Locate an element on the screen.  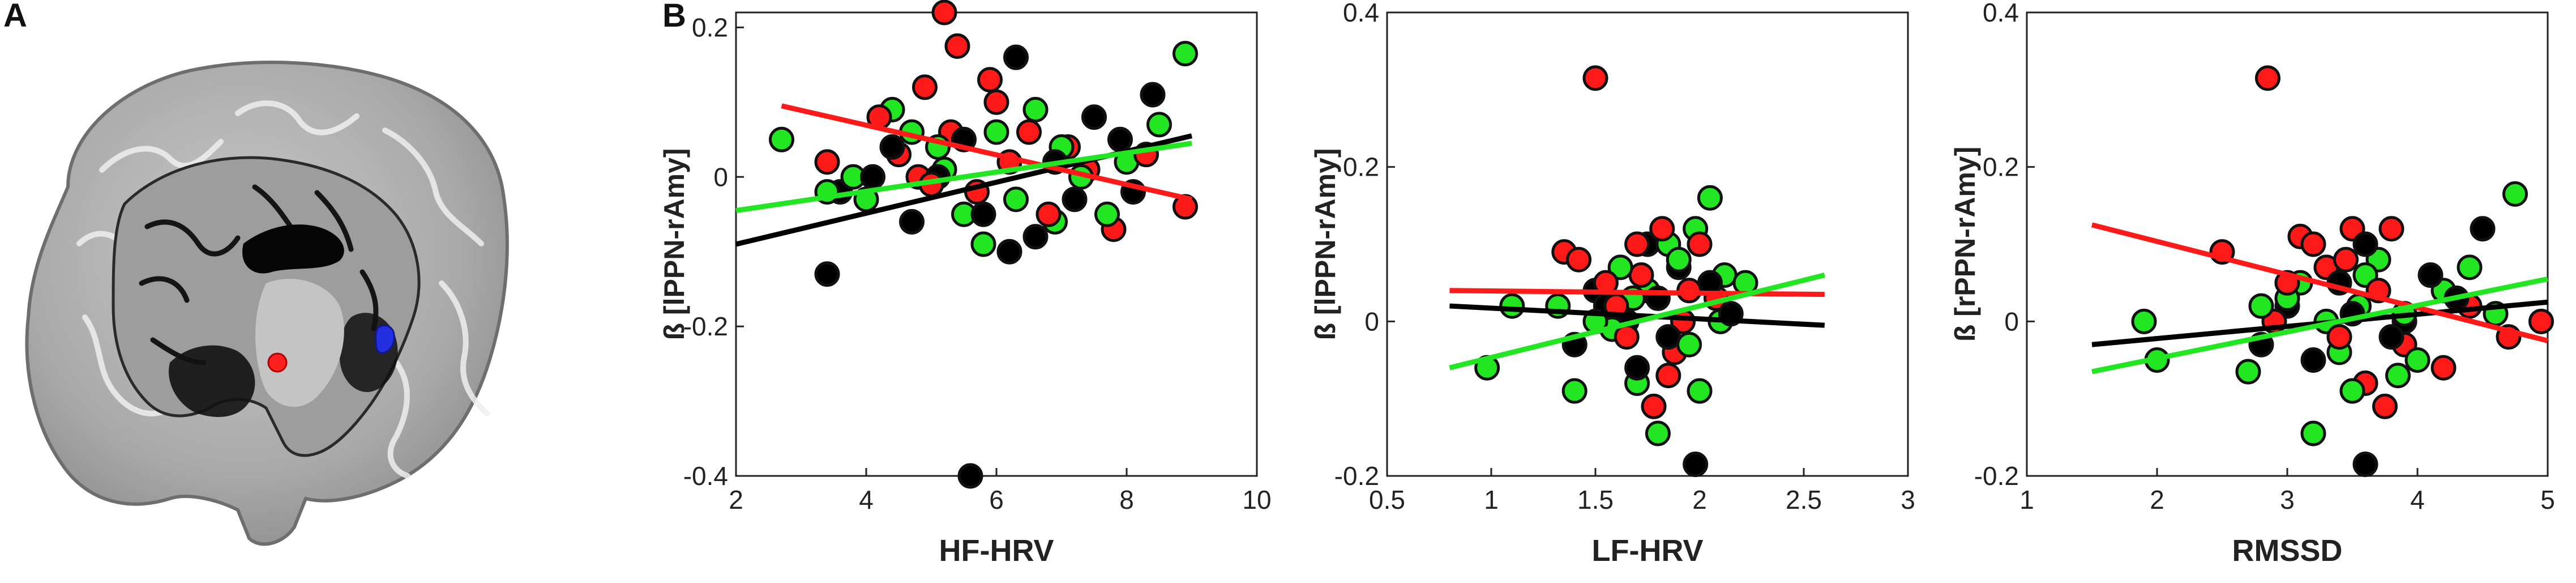
x-tick-label: 6 is located at coordinates (996, 500).